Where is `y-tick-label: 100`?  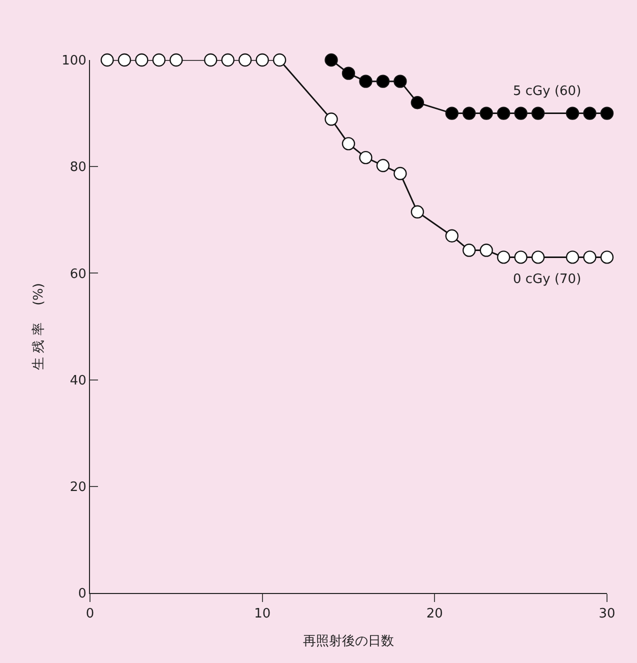 y-tick-label: 100 is located at coordinates (74, 61).